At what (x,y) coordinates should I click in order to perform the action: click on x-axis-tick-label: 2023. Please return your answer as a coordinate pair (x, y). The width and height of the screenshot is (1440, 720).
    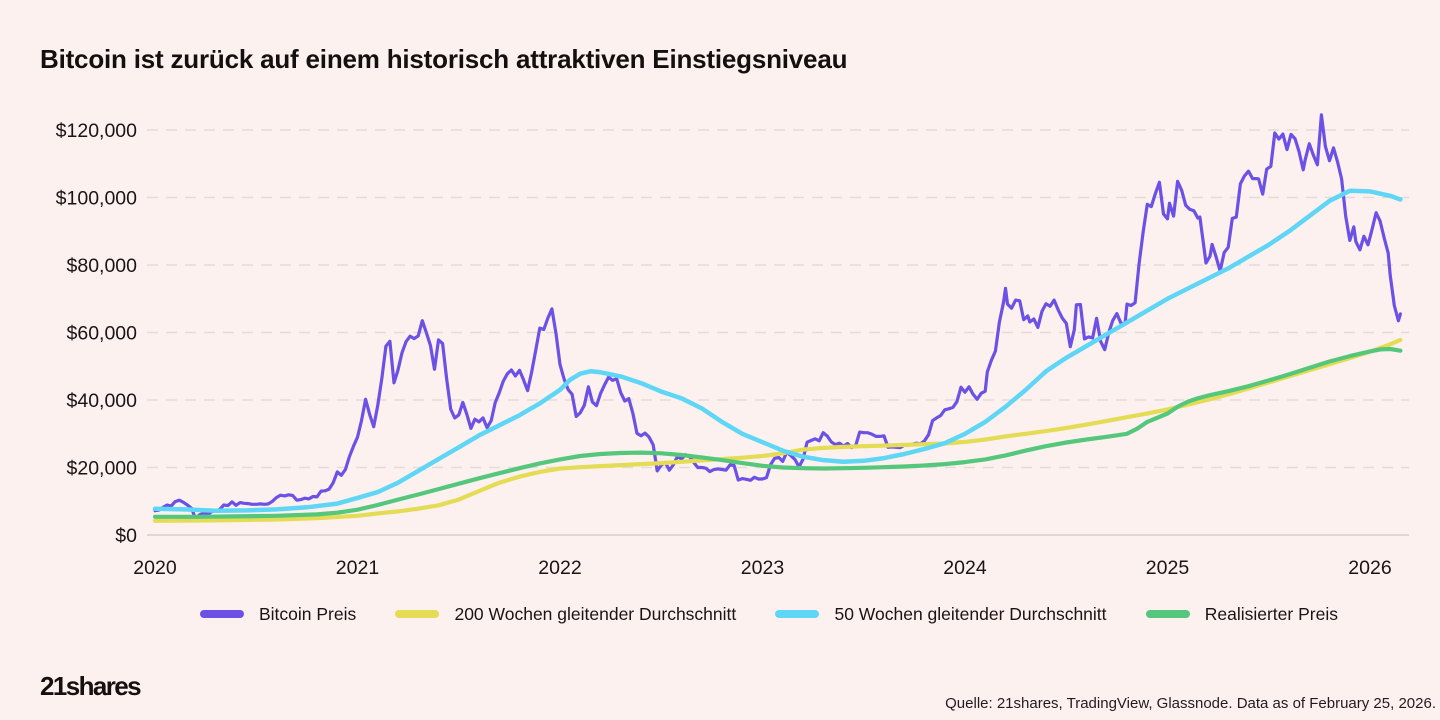
    Looking at the image, I should click on (762, 568).